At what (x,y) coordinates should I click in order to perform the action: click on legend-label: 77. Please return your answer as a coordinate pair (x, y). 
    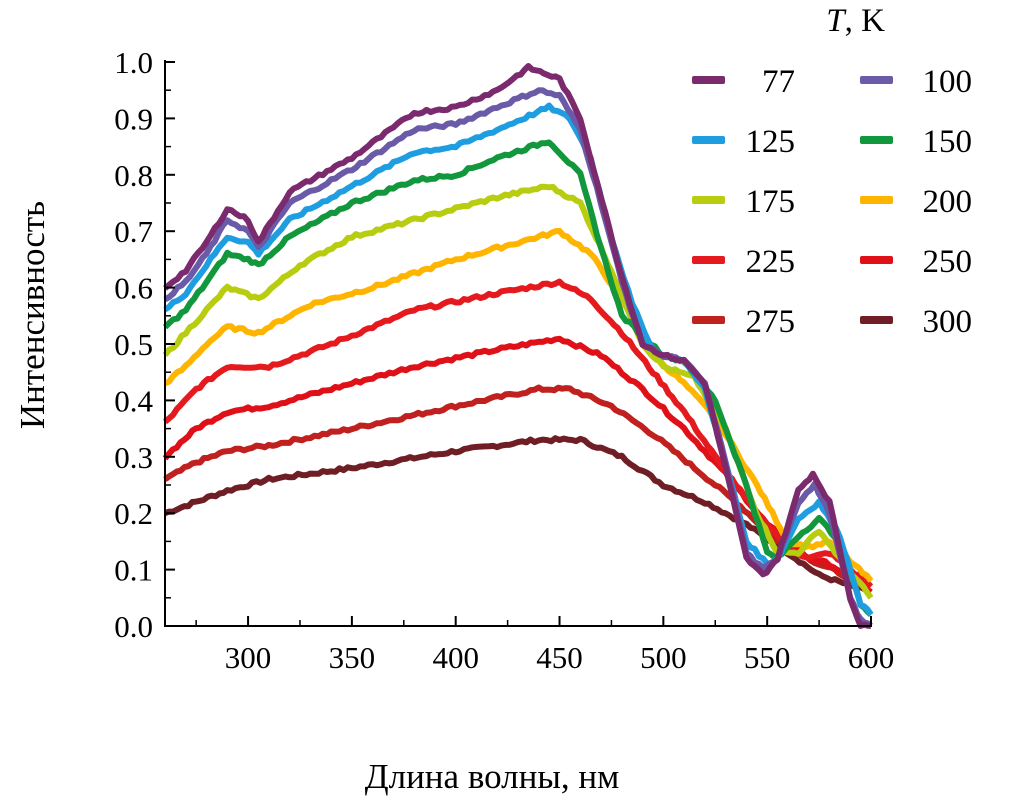
    Looking at the image, I should click on (778, 82).